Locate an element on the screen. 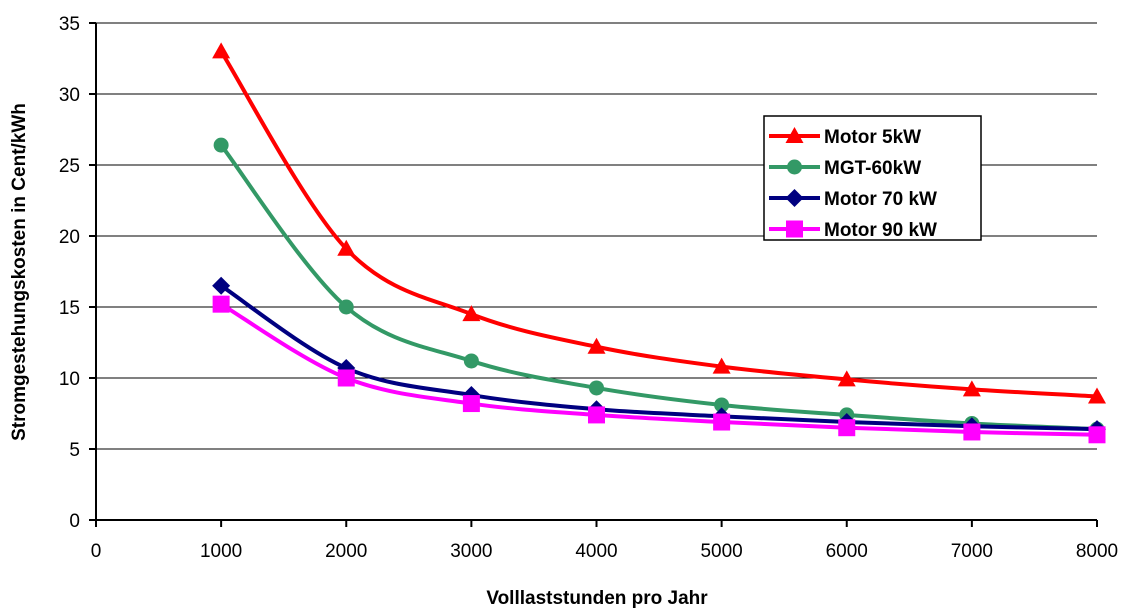  x-tick-label: 0 is located at coordinates (96, 551).